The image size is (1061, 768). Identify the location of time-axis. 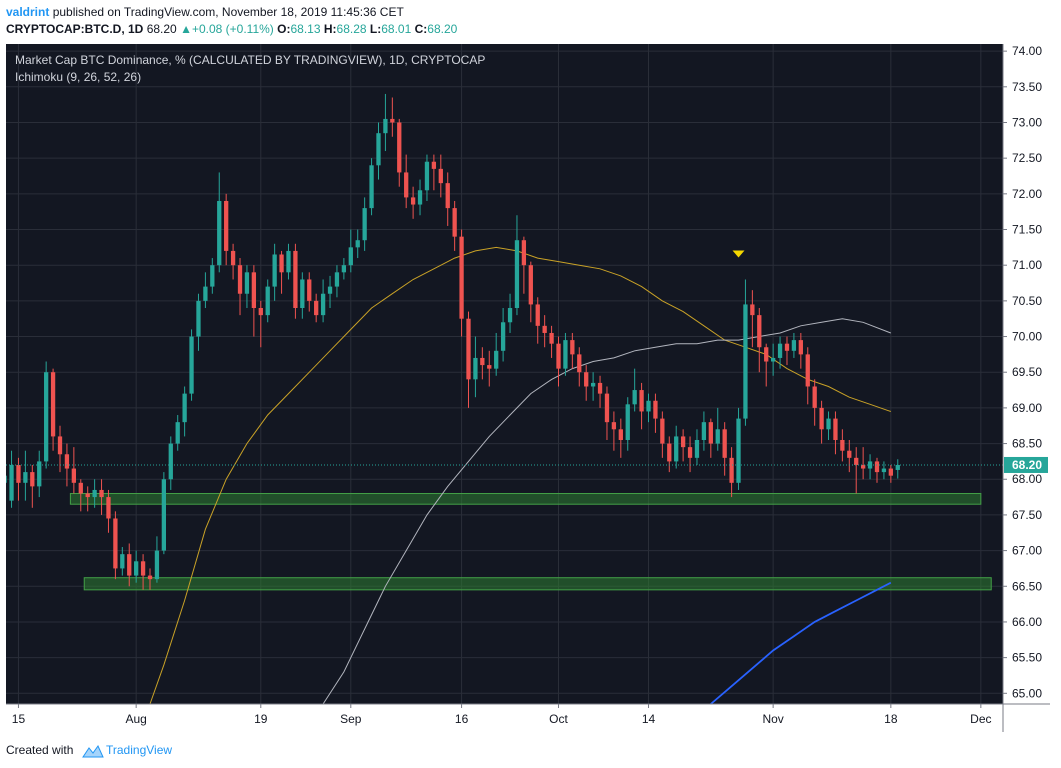
(504, 718).